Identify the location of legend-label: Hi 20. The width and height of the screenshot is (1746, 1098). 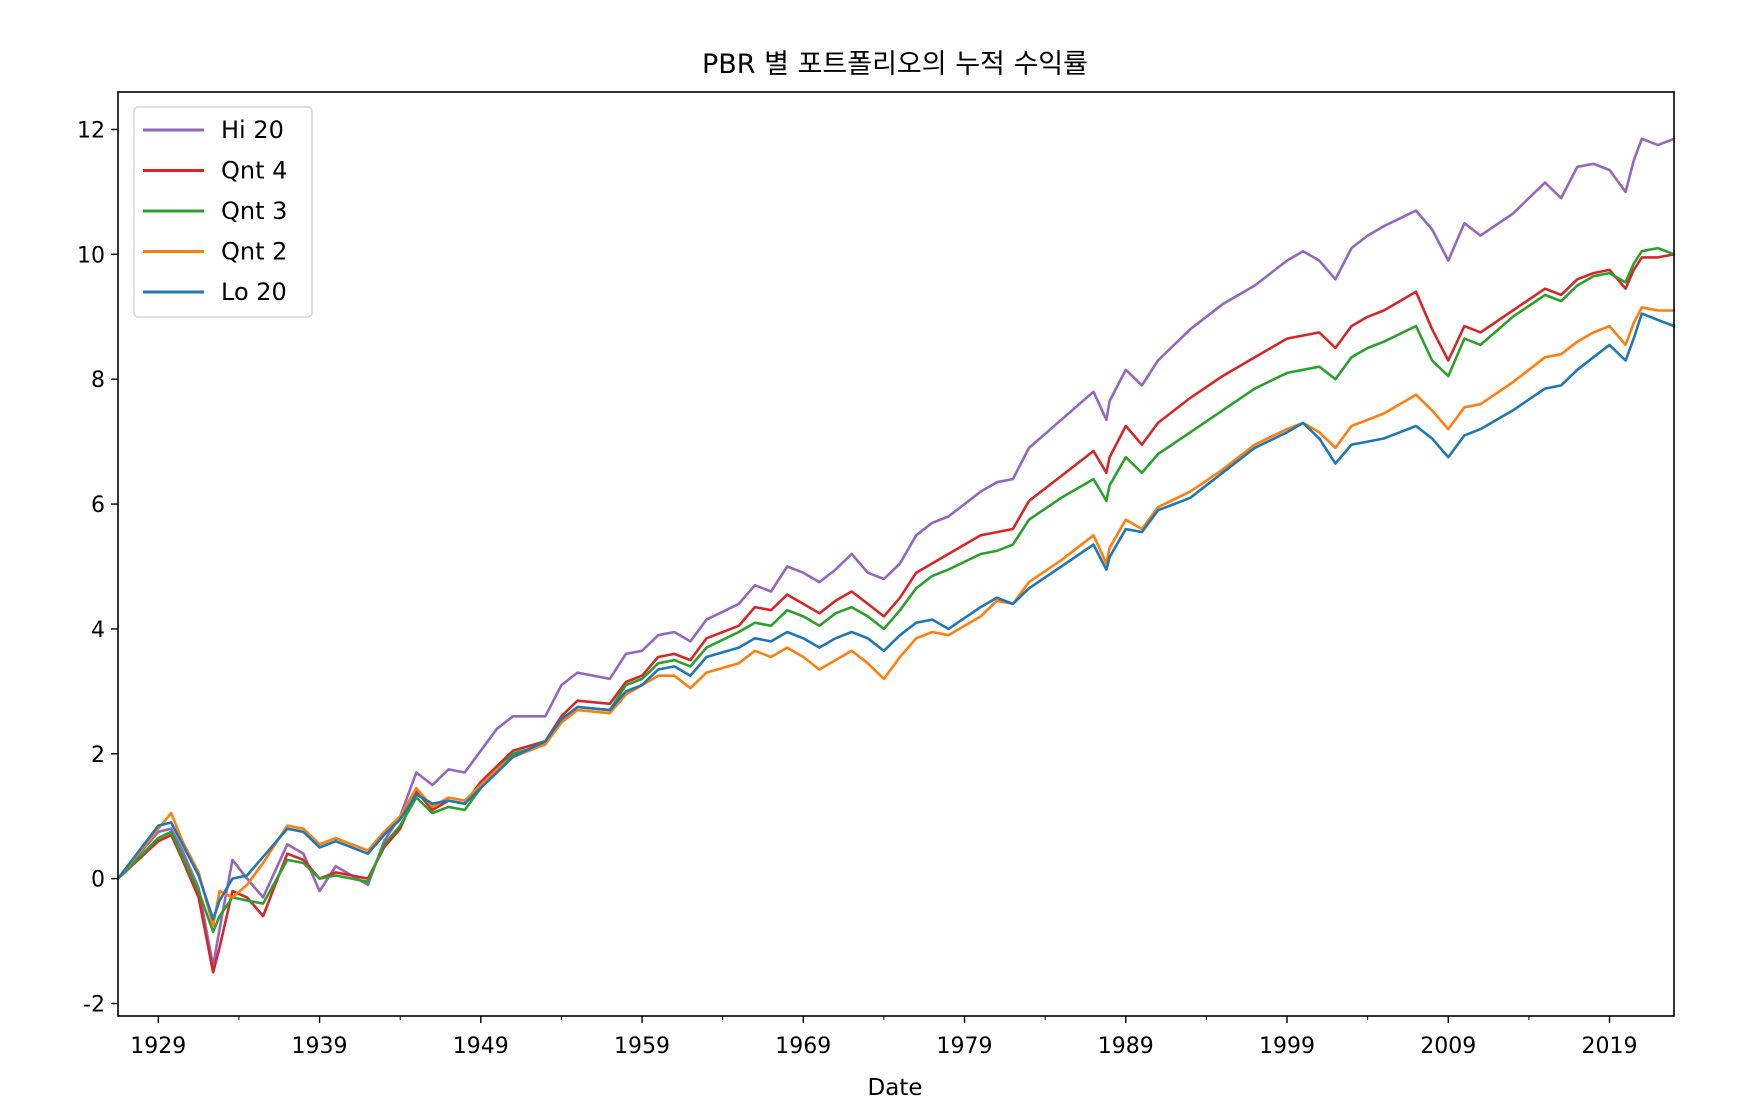
(252, 130).